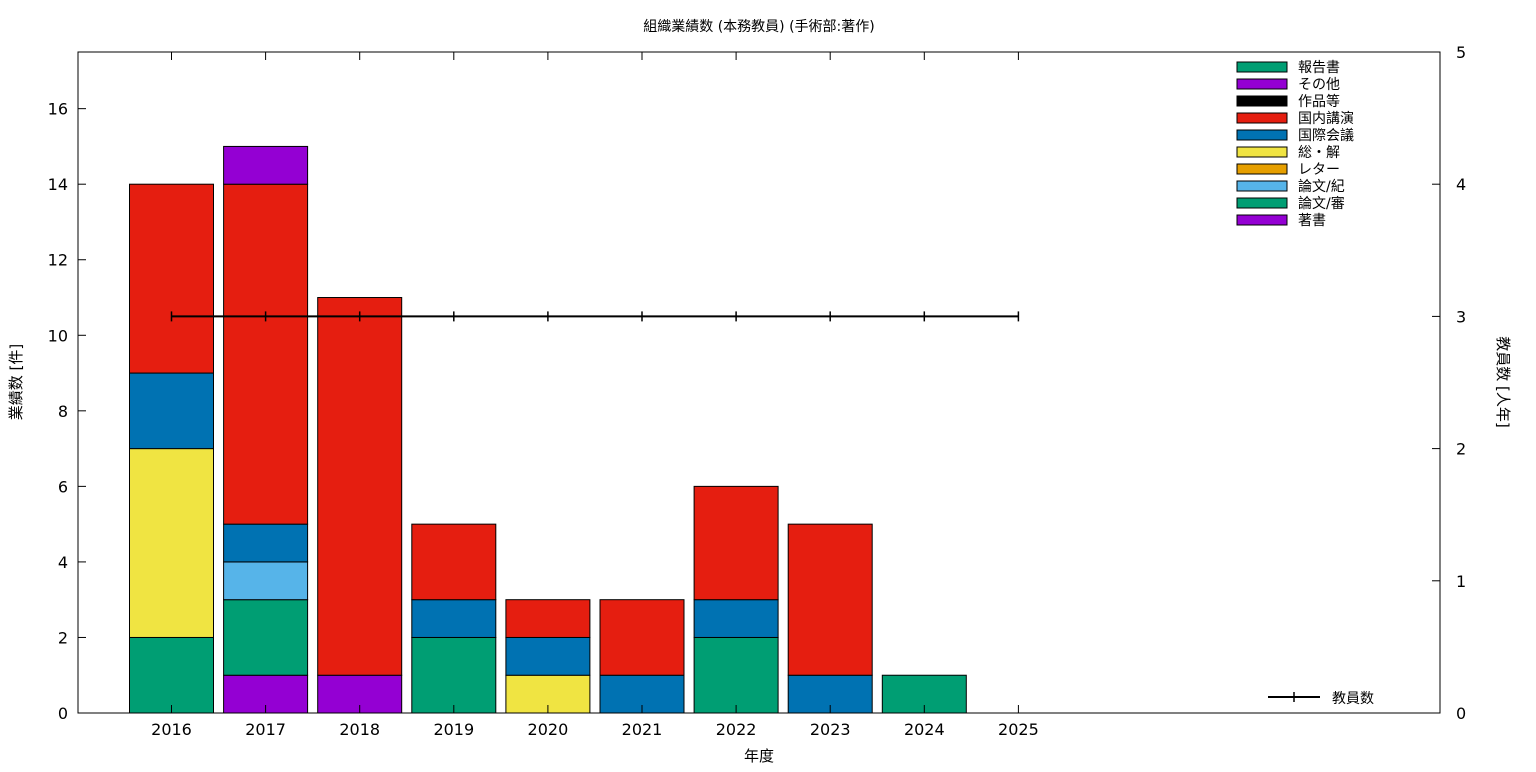 Image resolution: width=1536 pixels, height=772 pixels. I want to click on x-tick-label: 2022, so click(736, 729).